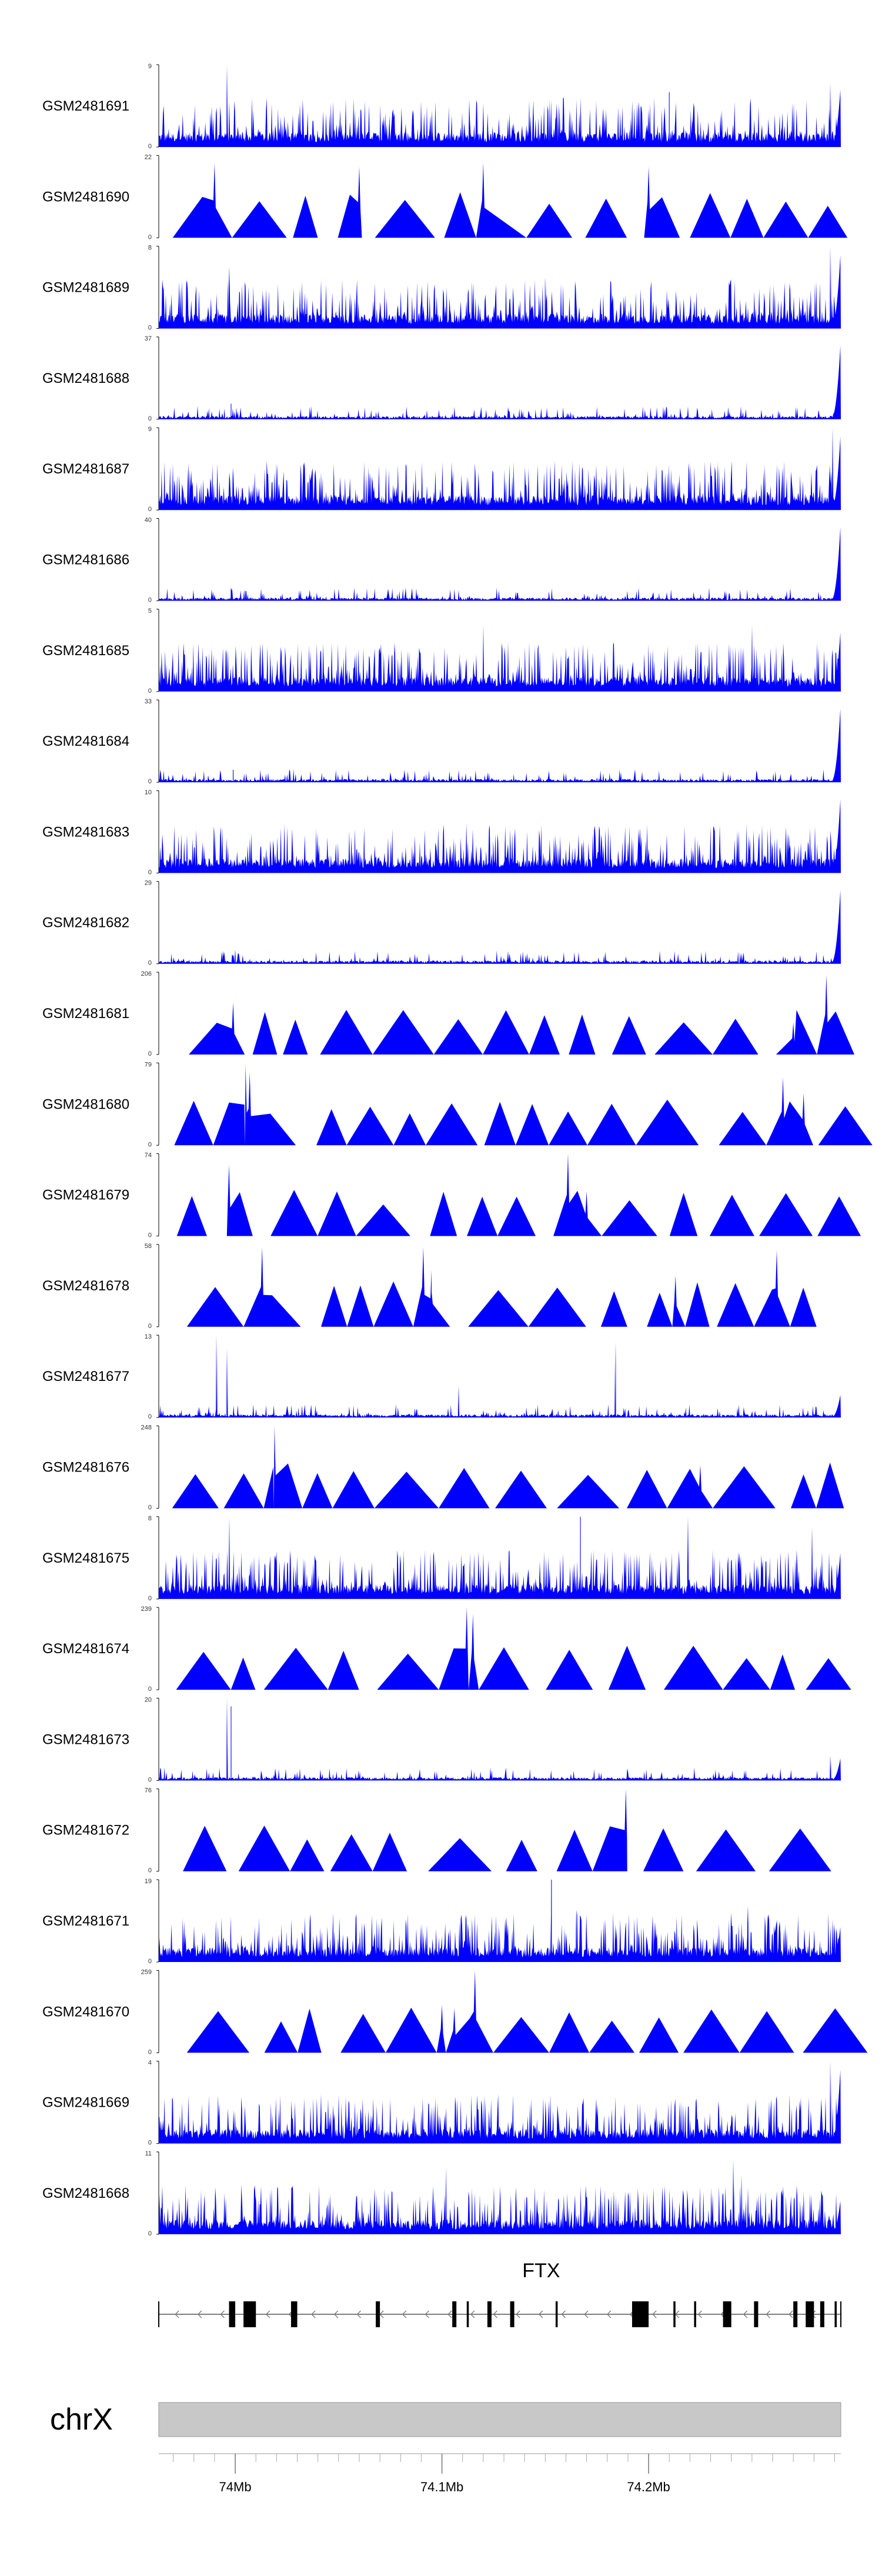 This screenshot has width=882, height=2576. I want to click on track-label: GSM2481687, so click(85, 469).